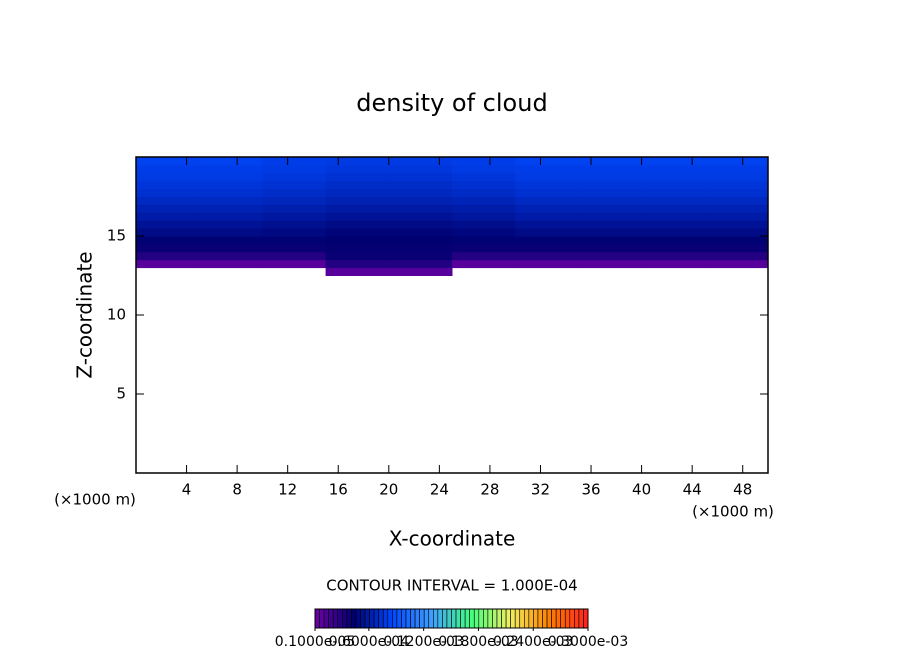 The image size is (904, 654). What do you see at coordinates (590, 490) in the screenshot?
I see `x-tick-label: 36` at bounding box center [590, 490].